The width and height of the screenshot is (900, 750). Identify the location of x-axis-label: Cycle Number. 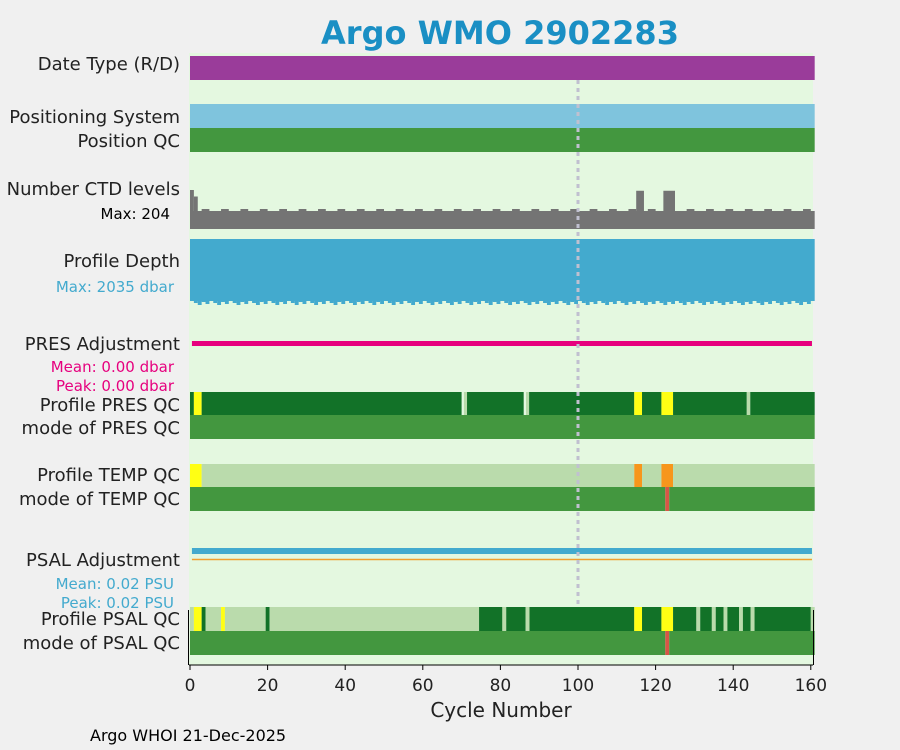
(501, 710).